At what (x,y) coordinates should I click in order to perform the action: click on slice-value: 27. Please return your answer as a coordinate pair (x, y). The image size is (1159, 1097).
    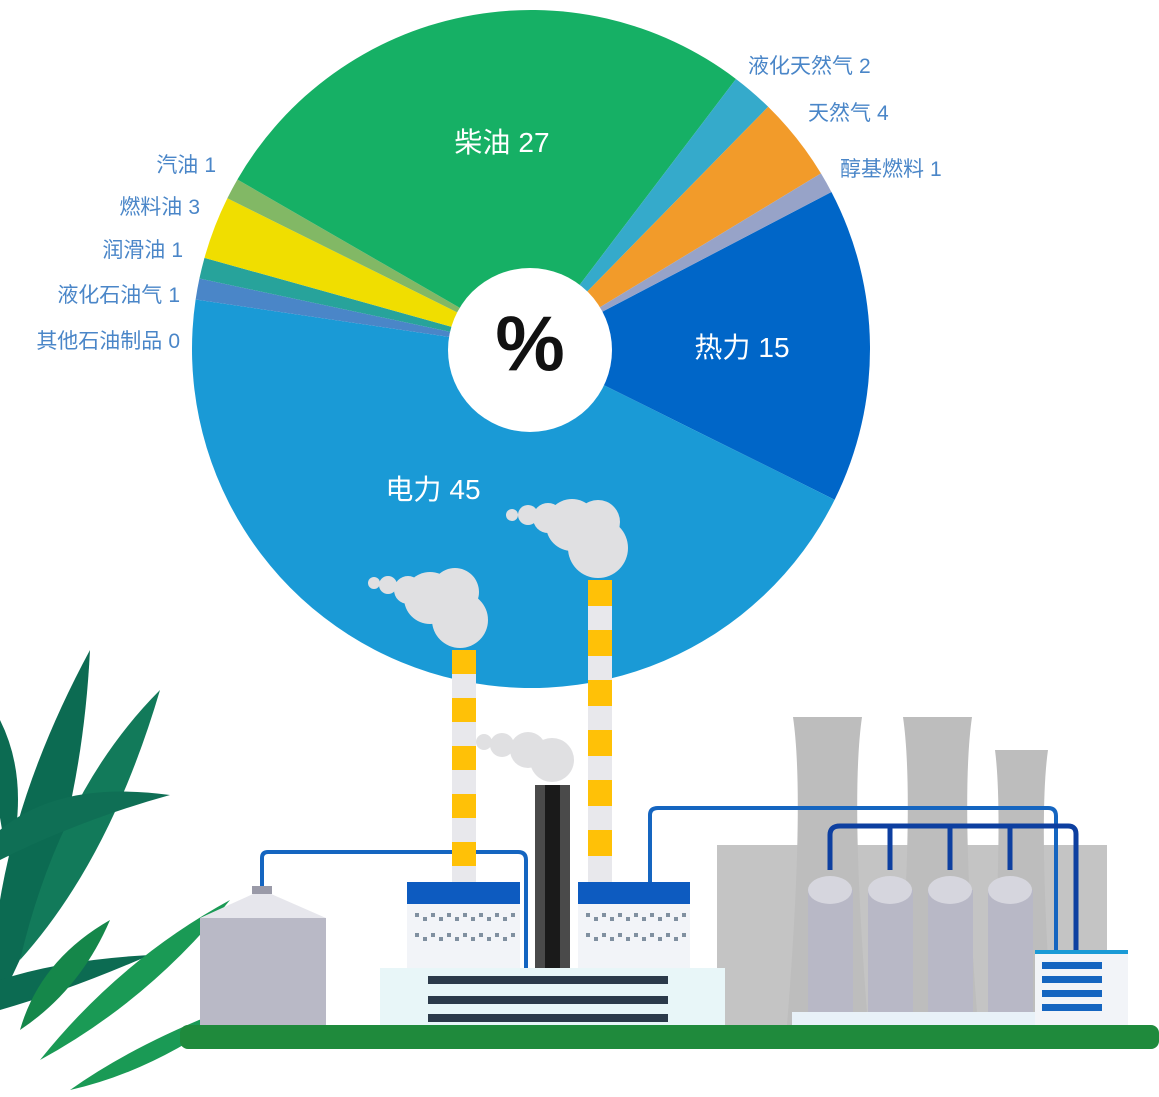
    Looking at the image, I should click on (533, 142).